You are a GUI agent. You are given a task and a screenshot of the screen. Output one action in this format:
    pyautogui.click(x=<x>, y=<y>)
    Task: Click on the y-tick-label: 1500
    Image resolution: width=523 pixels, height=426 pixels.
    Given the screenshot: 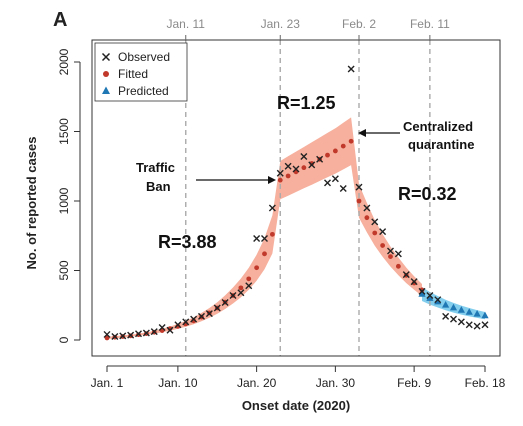 What is the action you would take?
    pyautogui.click(x=64, y=131)
    